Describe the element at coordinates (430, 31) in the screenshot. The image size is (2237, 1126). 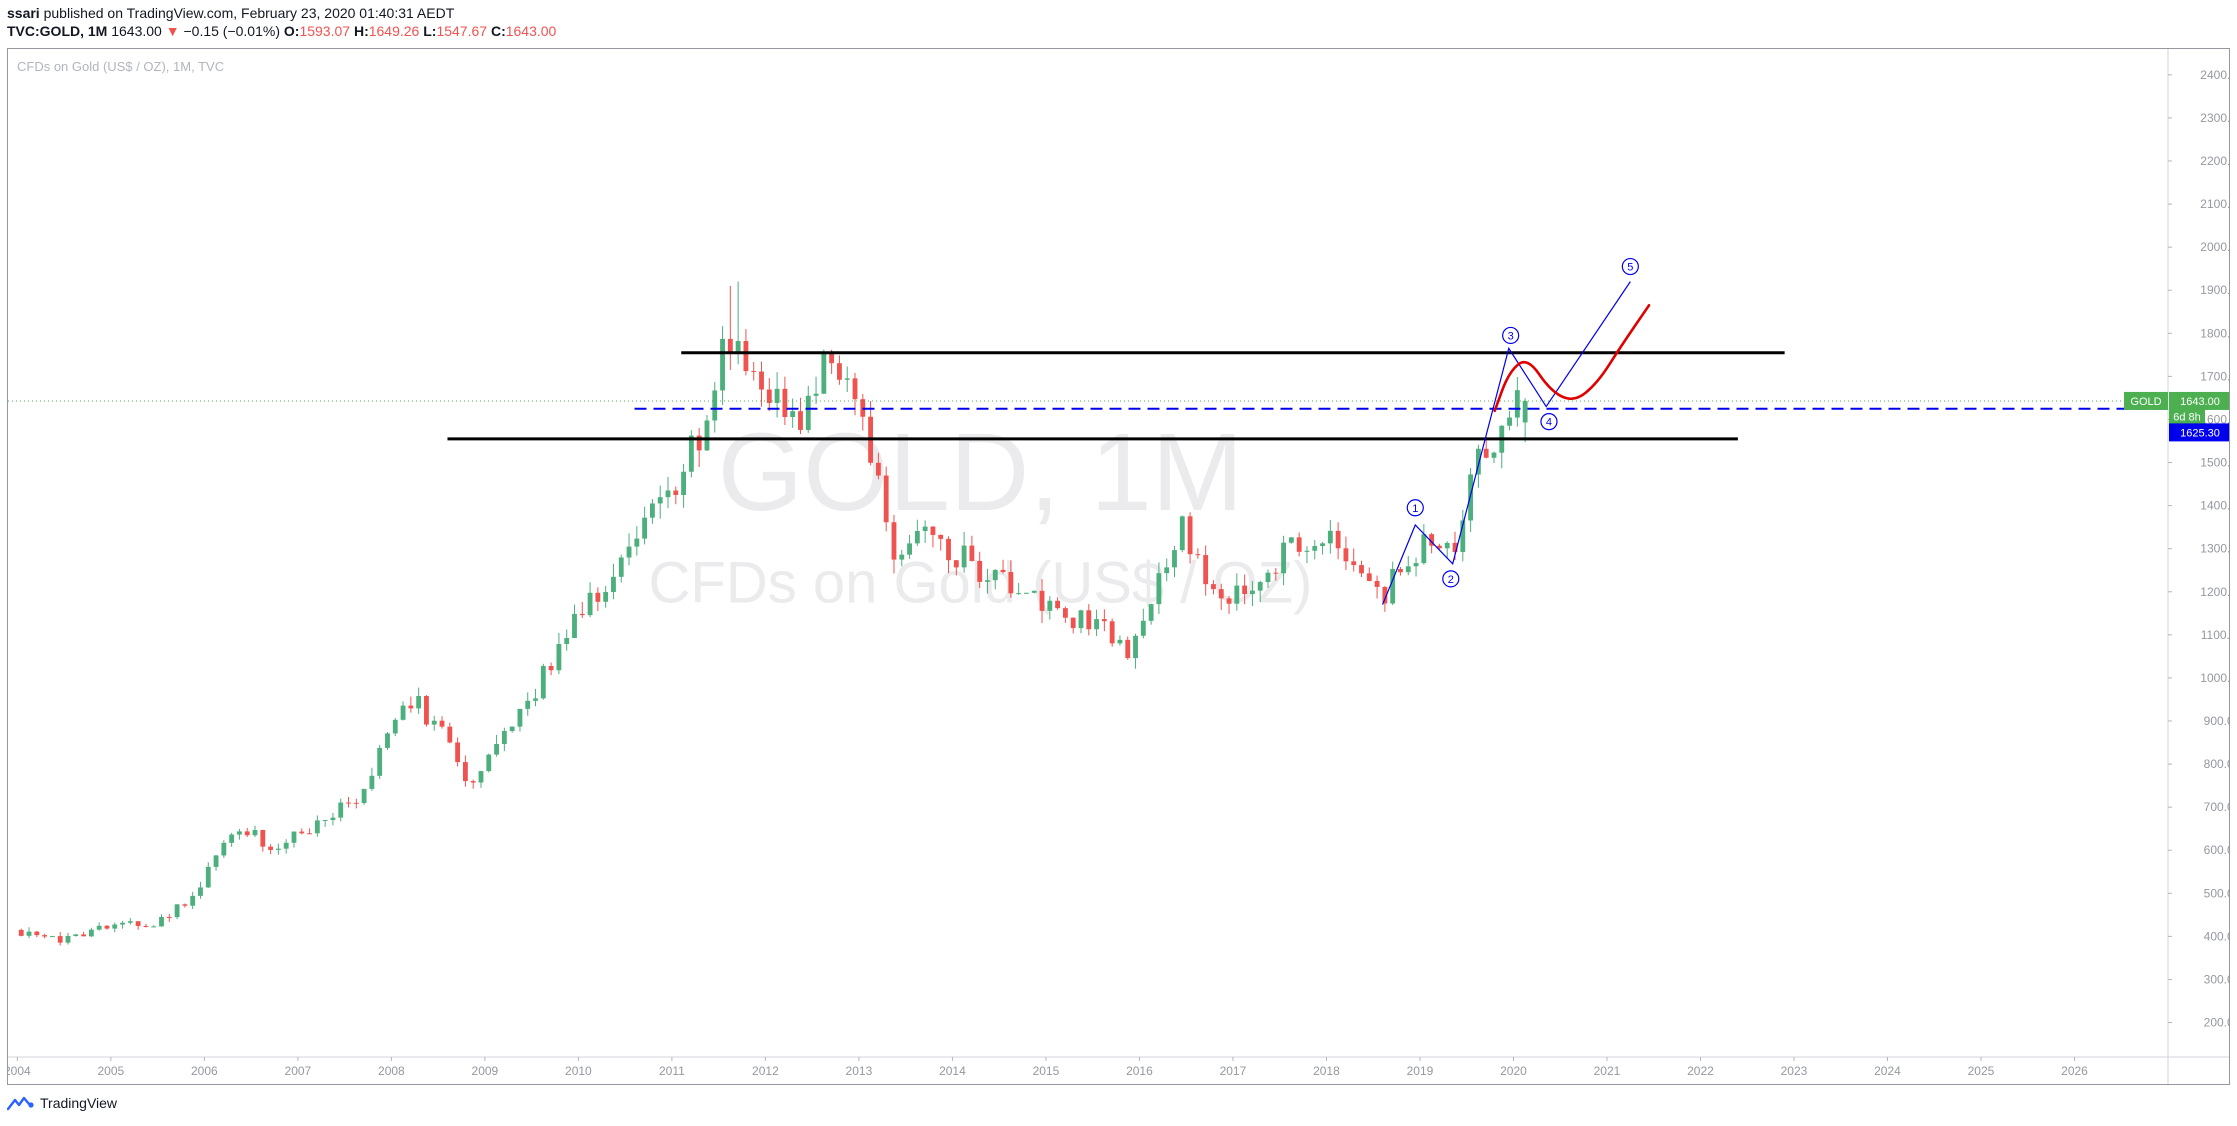
I see `low-label: L:` at that location.